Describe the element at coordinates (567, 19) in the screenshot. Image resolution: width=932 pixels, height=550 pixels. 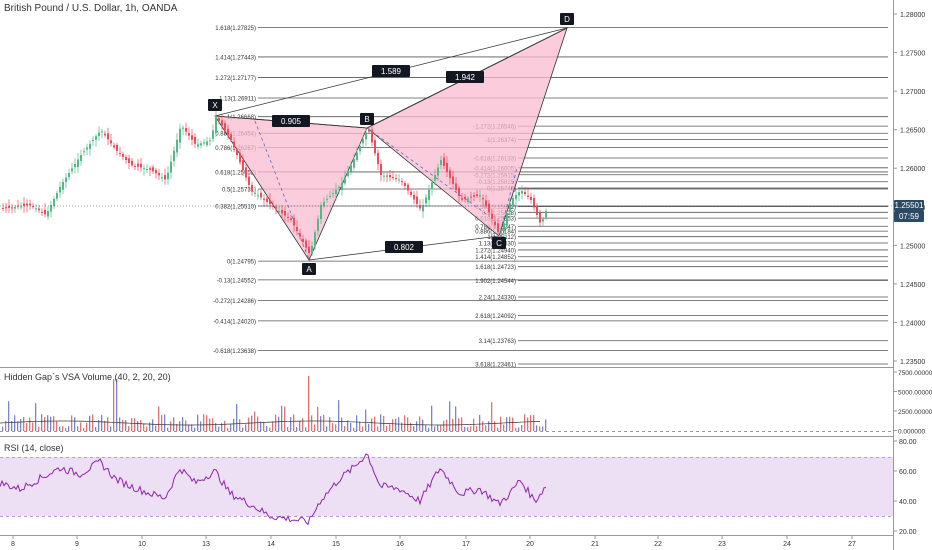
I see `point-d-label: D` at that location.